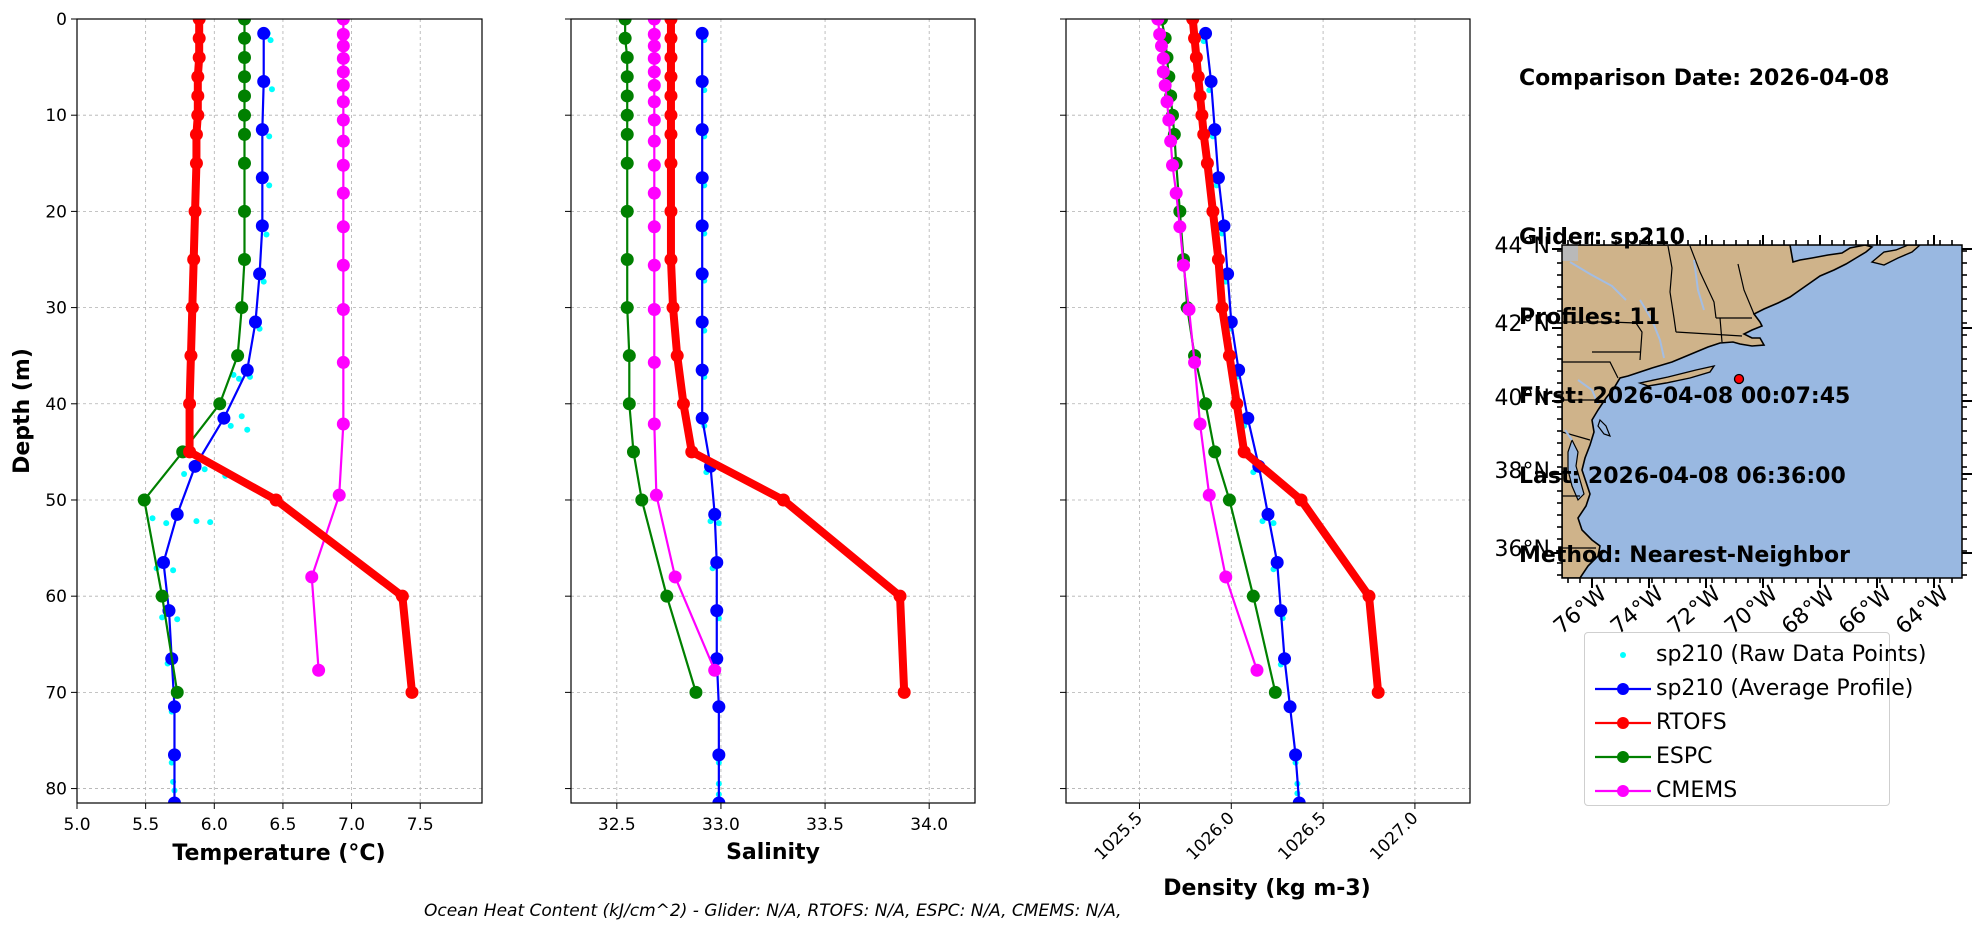 Image resolution: width=1976 pixels, height=934 pixels. What do you see at coordinates (825, 825) in the screenshot?
I see `x-tick-label: 33.5` at bounding box center [825, 825].